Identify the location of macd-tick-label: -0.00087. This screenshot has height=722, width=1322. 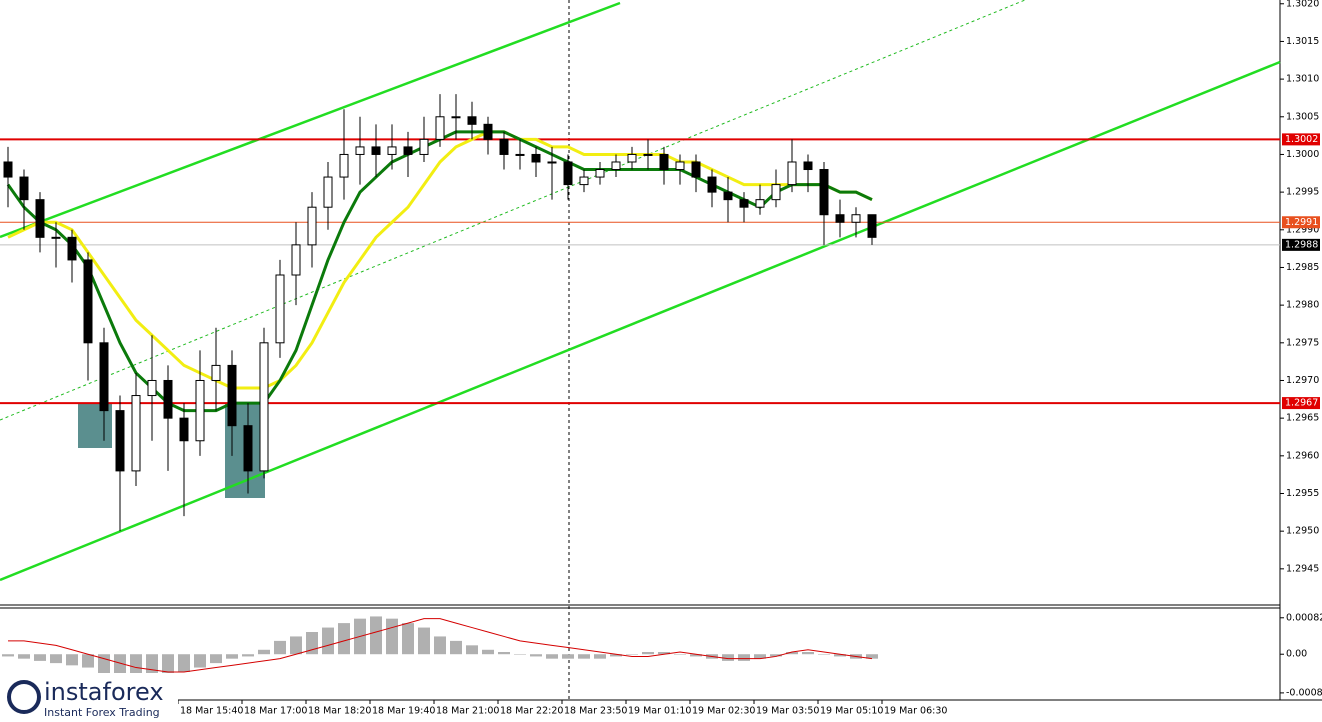
(1304, 692).